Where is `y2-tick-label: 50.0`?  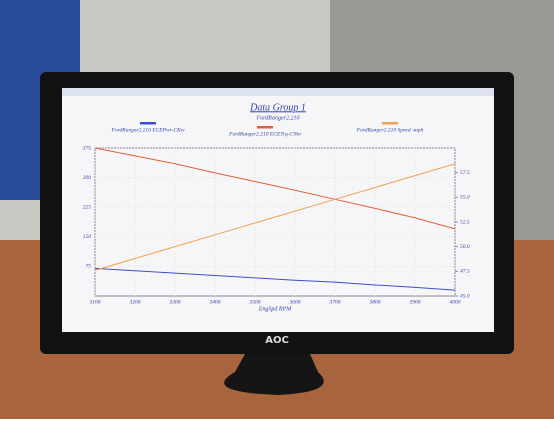
y2-tick-label: 50.0 is located at coordinates (465, 247).